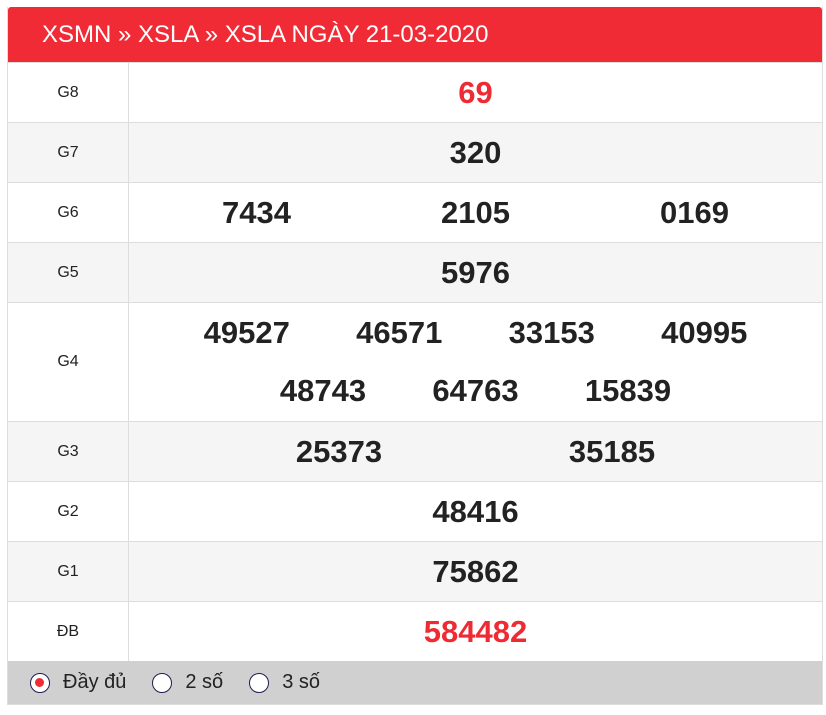 The width and height of the screenshot is (826, 715). Describe the element at coordinates (415, 511) in the screenshot. I see `prize-row-g2: G2 48416` at that location.